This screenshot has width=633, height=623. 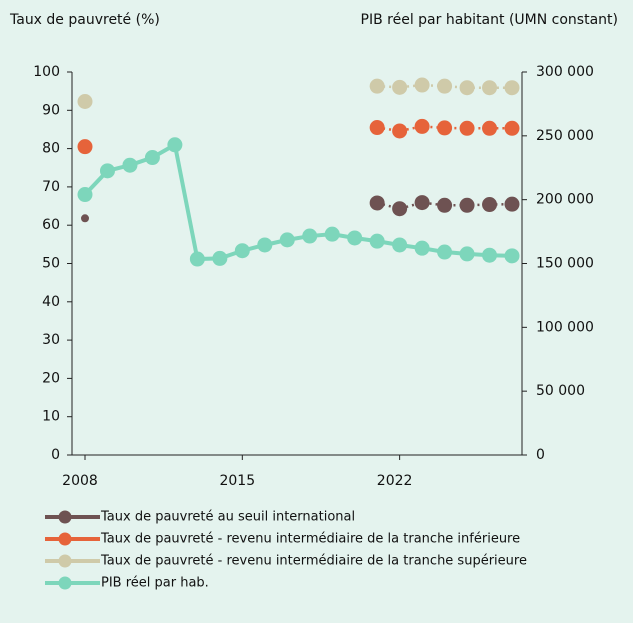 What do you see at coordinates (155, 583) in the screenshot?
I see `legend-label: PIB réel par hab.` at bounding box center [155, 583].